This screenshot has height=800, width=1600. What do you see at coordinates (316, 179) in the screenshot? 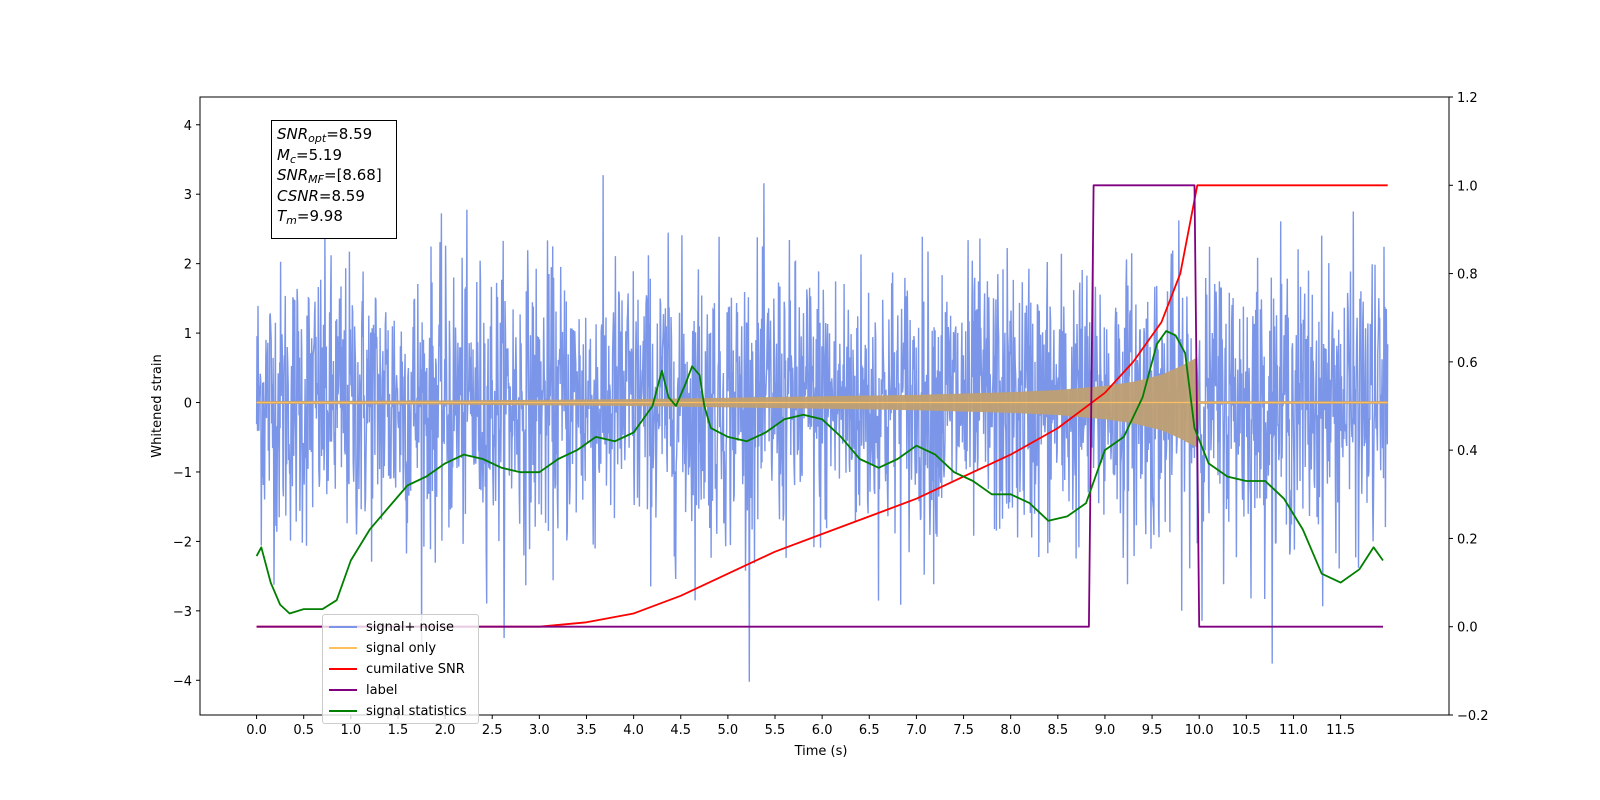
I see `snr-mf-subscript: MF` at bounding box center [316, 179].